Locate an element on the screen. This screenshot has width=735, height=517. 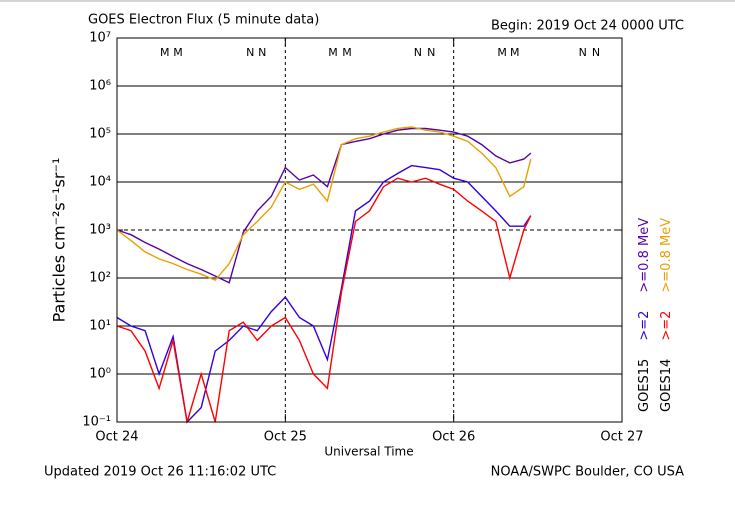
legend-entry: GOES14 >=2 >=0.8 MeV is located at coordinates (666, 315).